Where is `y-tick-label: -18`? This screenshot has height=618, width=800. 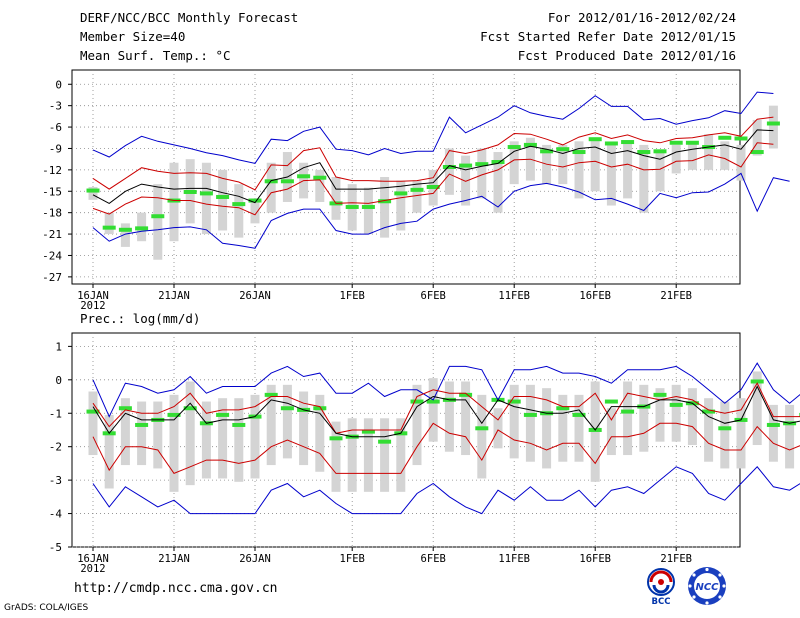
y-tick-label: -18 is located at coordinates (52, 213).